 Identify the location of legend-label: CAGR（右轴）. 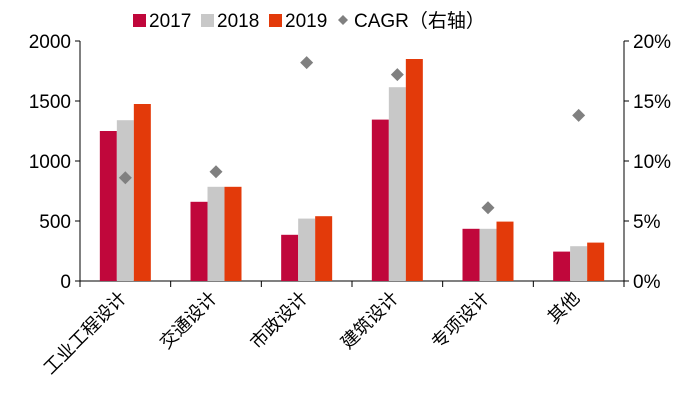
(419, 21).